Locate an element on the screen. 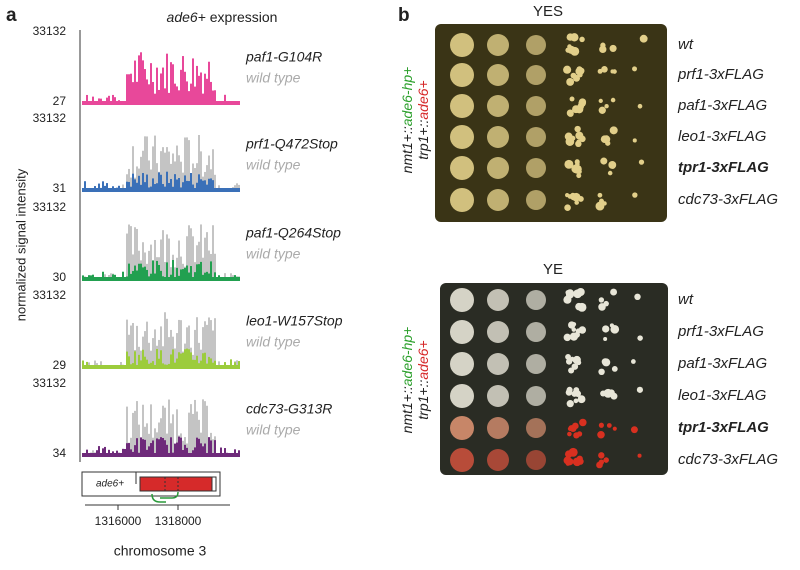 The image size is (800, 570). side-label: nmt1+::ade6-hp+ is located at coordinates (407, 380).